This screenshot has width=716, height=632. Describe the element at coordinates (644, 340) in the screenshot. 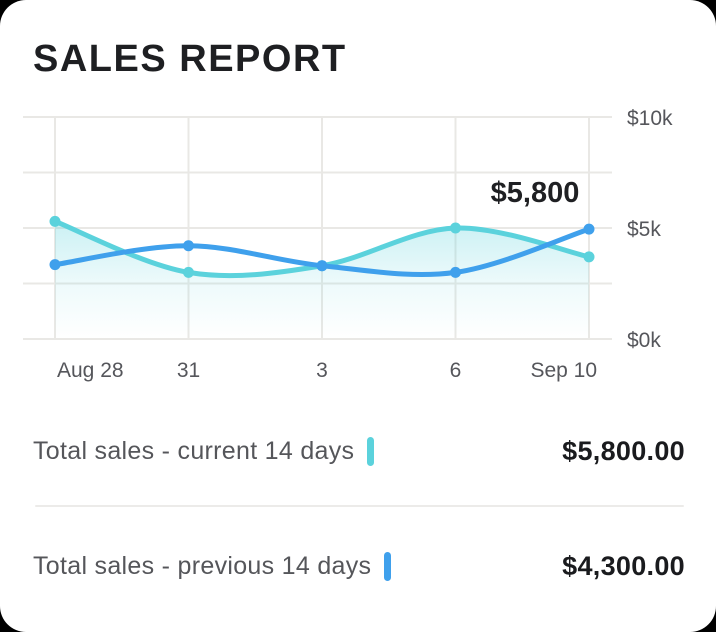

I see `svg-text: $0k` at that location.